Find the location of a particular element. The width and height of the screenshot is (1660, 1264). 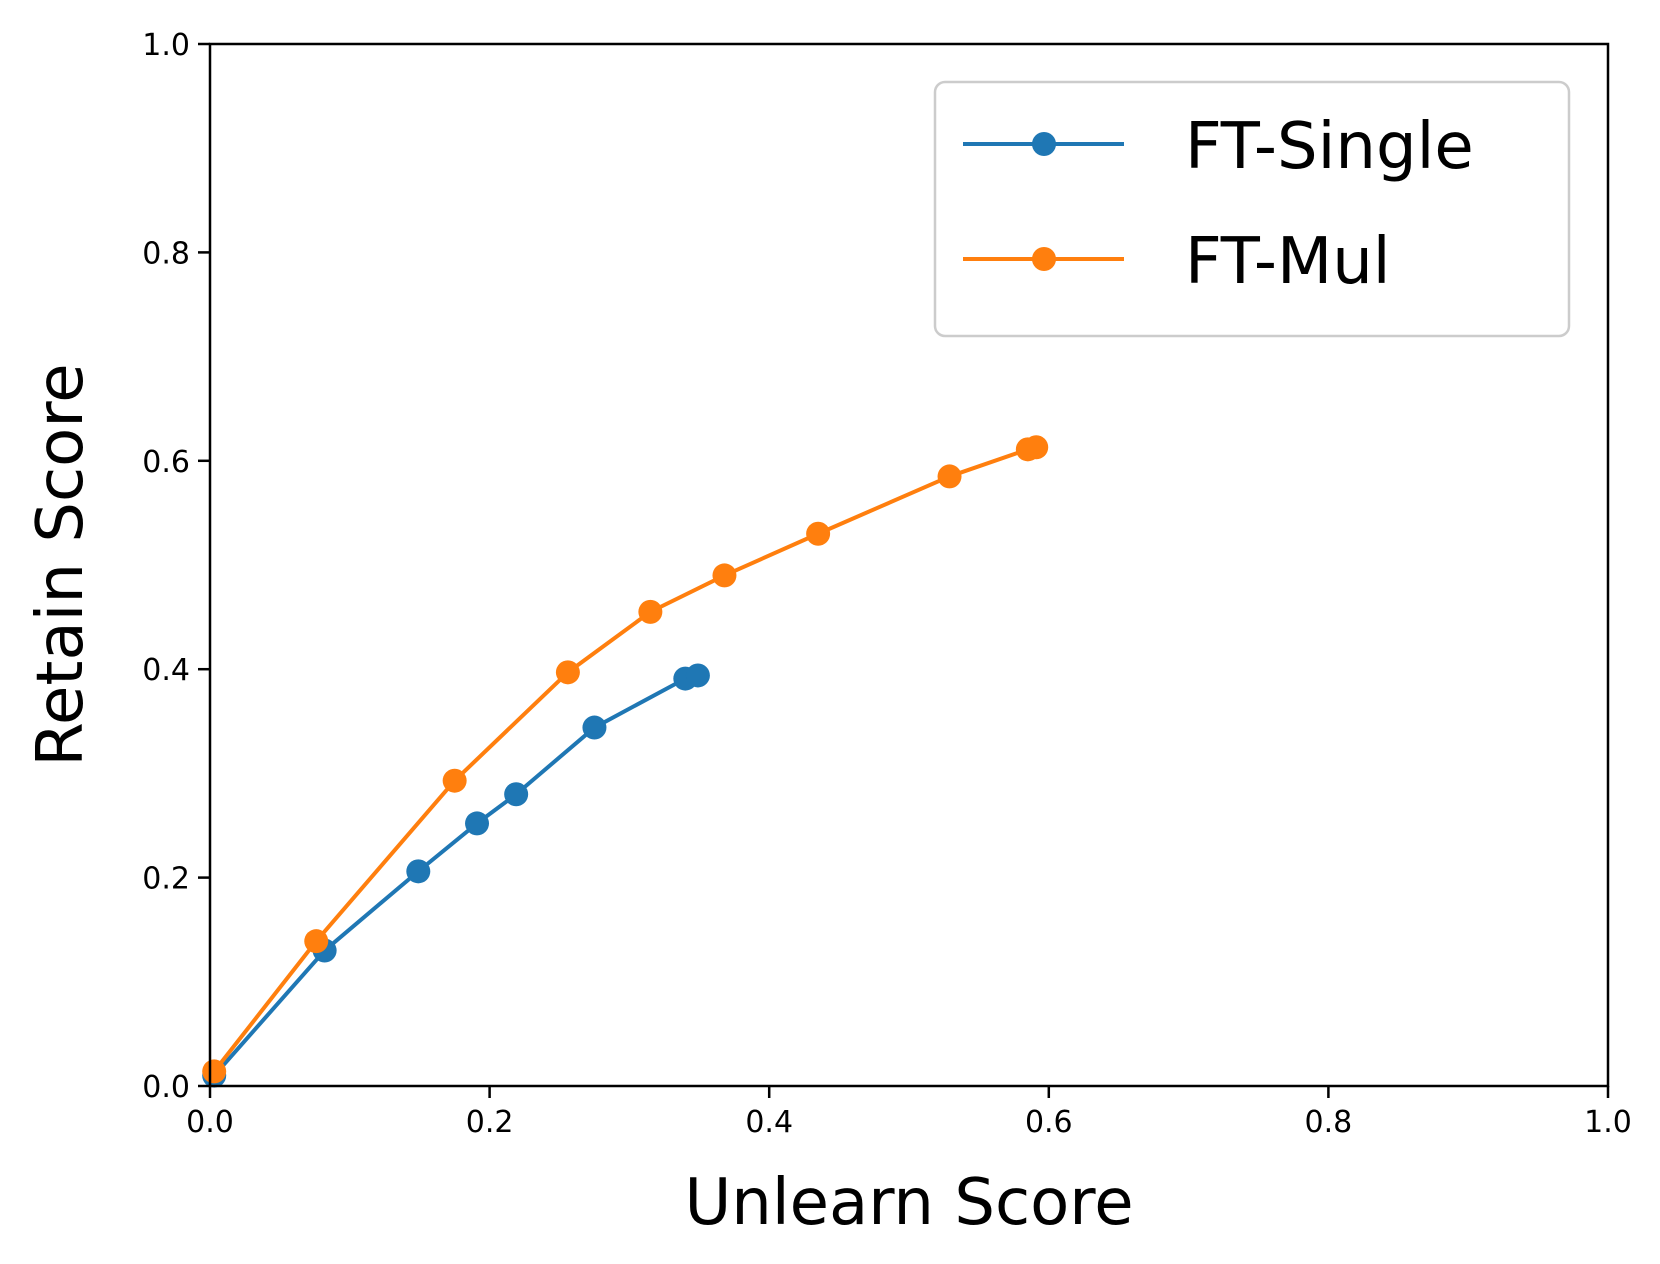

y-tick-label: 0.0 is located at coordinates (166, 1087).